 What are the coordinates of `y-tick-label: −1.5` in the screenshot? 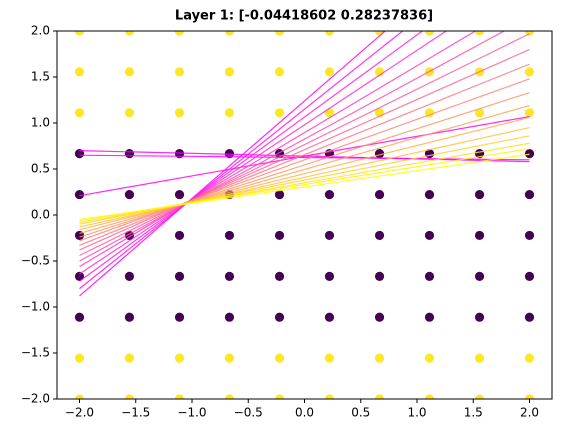 It's located at (35, 353).